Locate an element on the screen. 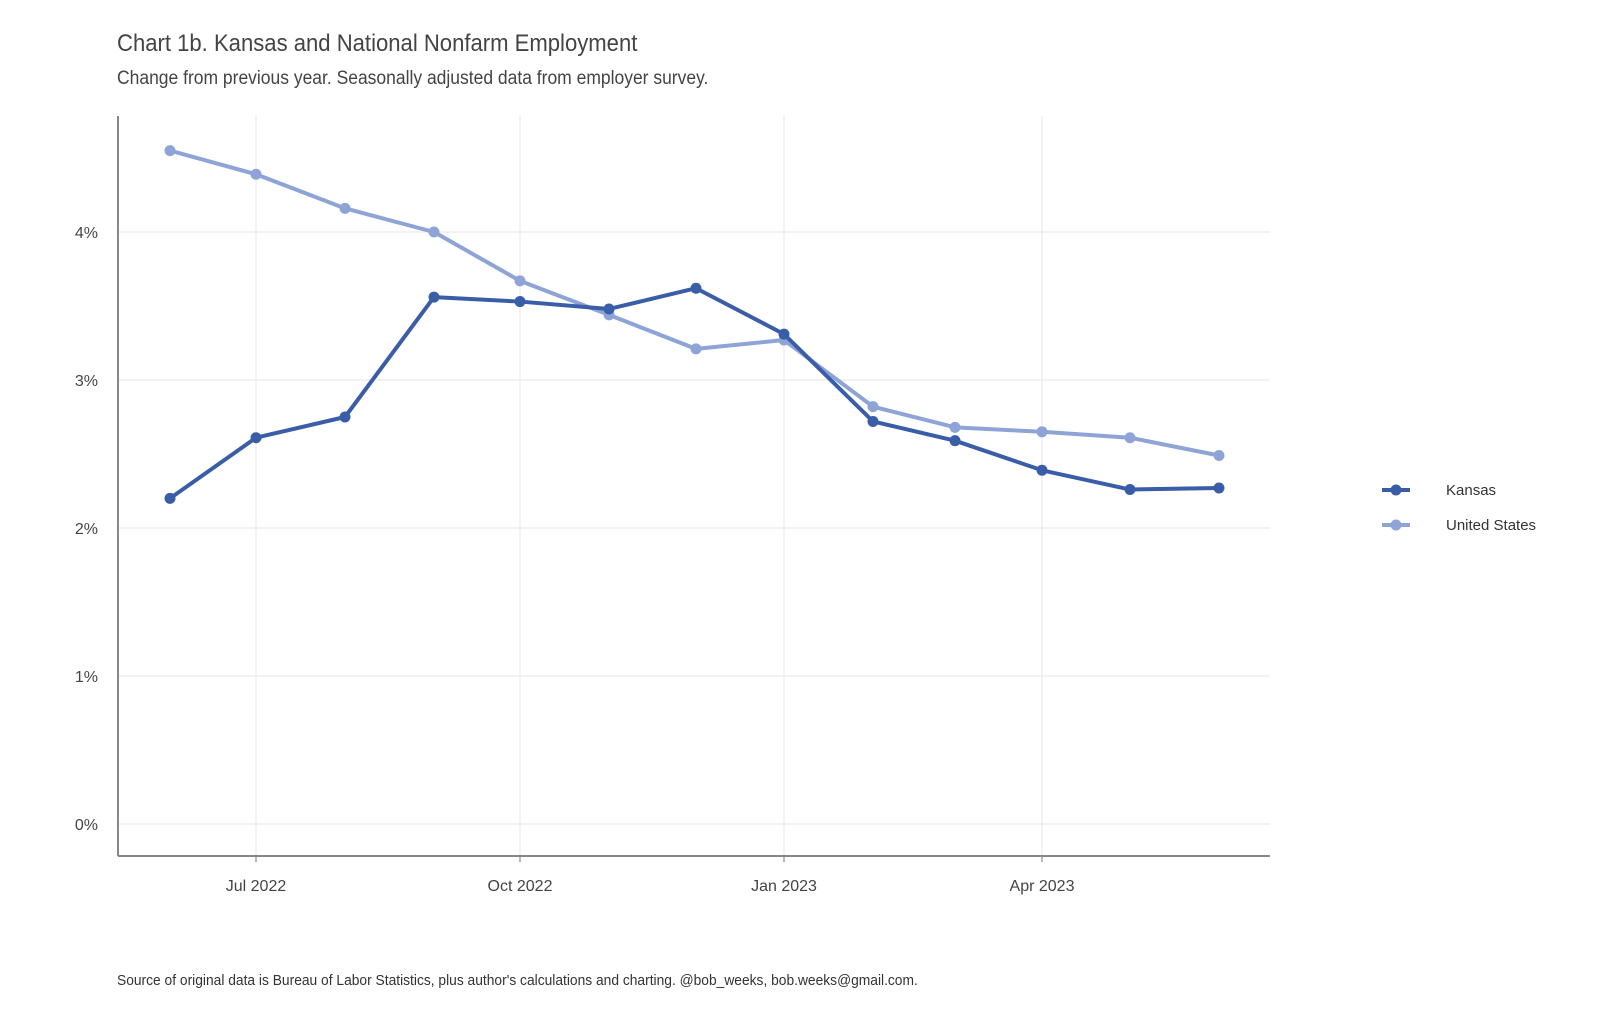 Image resolution: width=1600 pixels, height=1018 pixels. x-tick-label: Jul 2022 is located at coordinates (256, 886).